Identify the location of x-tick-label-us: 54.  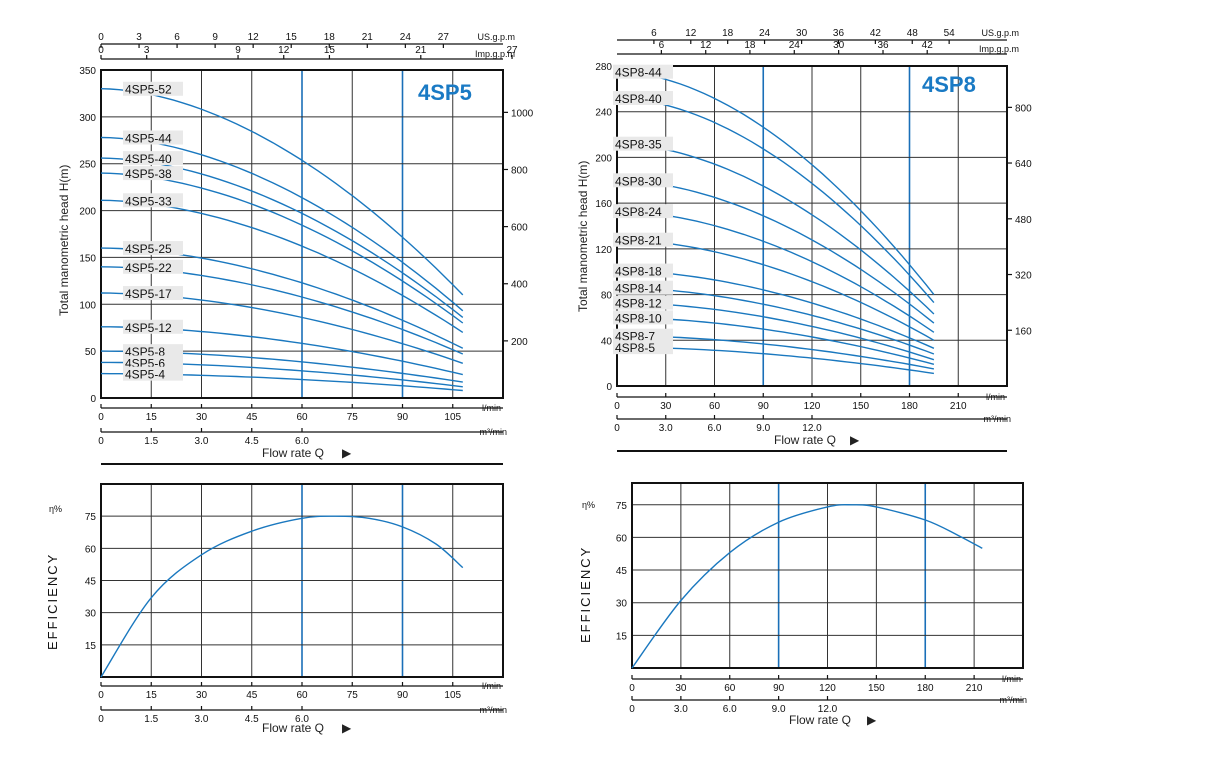
(950, 33).